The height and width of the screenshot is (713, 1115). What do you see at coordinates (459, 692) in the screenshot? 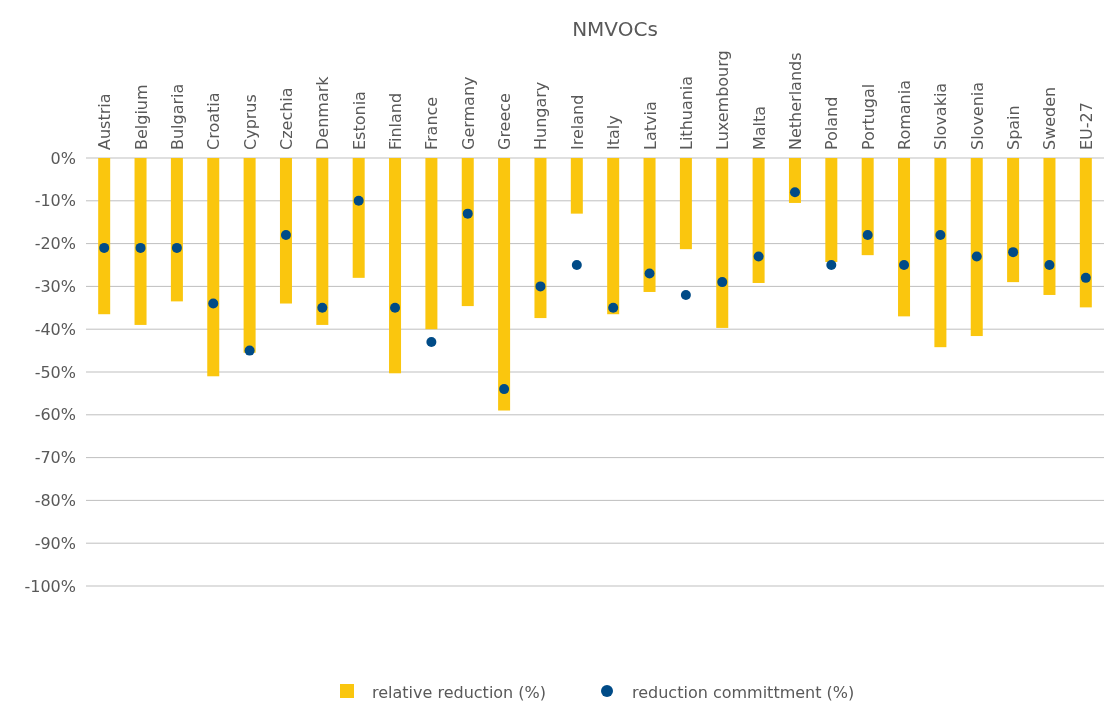
I see `legend-label: relative reduction (%)` at bounding box center [459, 692].